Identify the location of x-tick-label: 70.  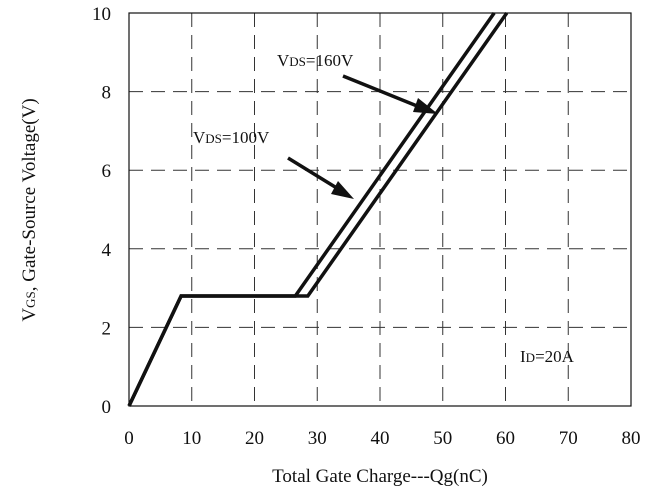
(568, 438).